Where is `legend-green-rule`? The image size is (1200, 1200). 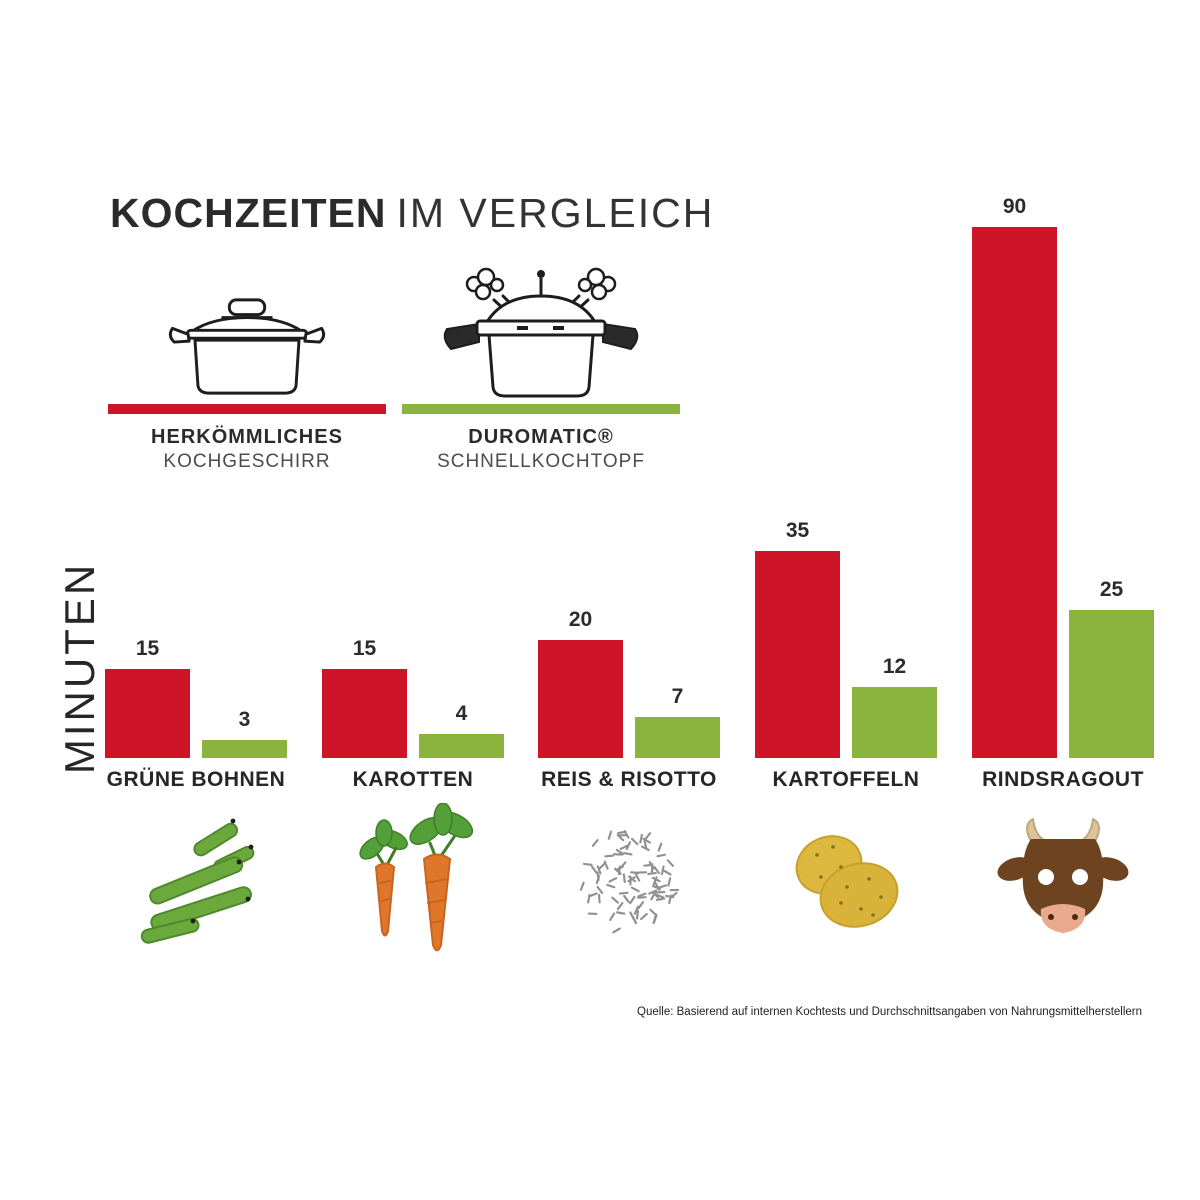 legend-green-rule is located at coordinates (541, 409).